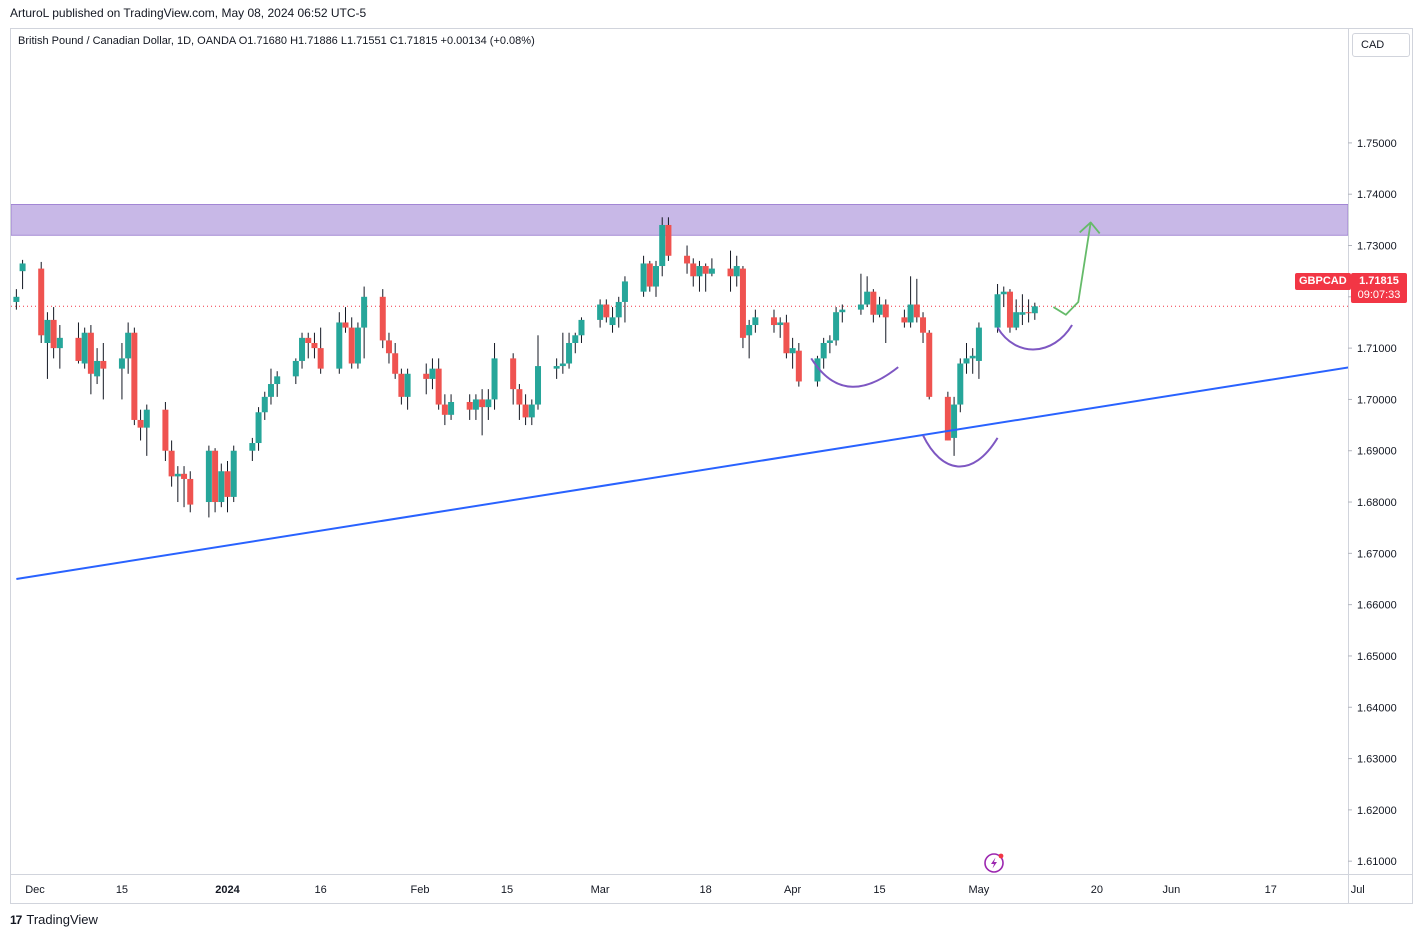  What do you see at coordinates (1379, 288) in the screenshot?
I see `last-price-box: 1.71815 09:07:33` at bounding box center [1379, 288].